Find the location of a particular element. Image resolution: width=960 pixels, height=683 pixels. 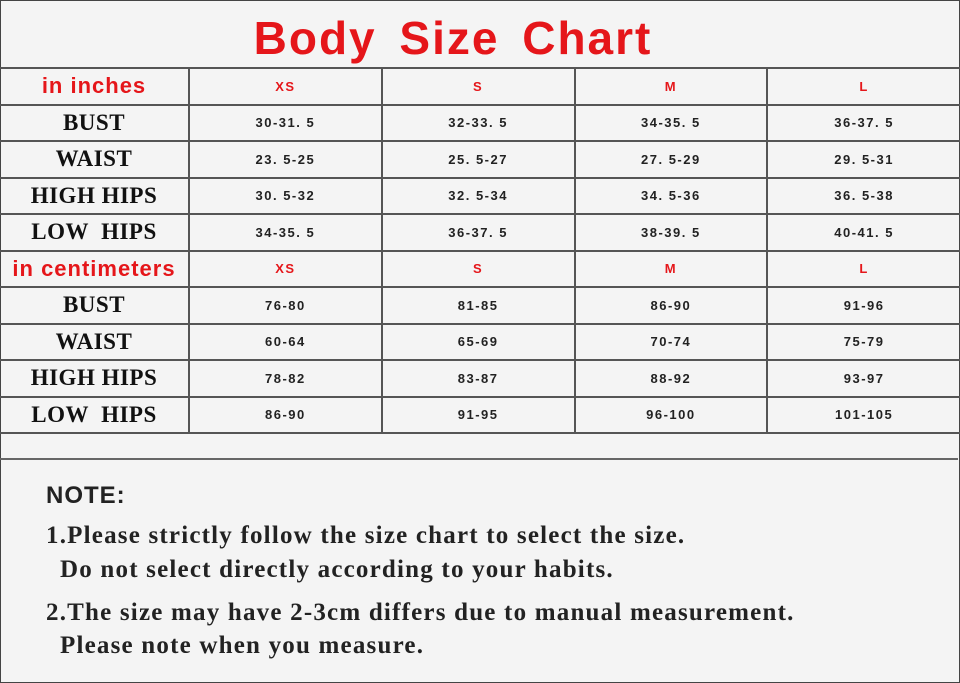

table-row: BUST 76-80 81-85 86-90 91-96 is located at coordinates (480, 305).